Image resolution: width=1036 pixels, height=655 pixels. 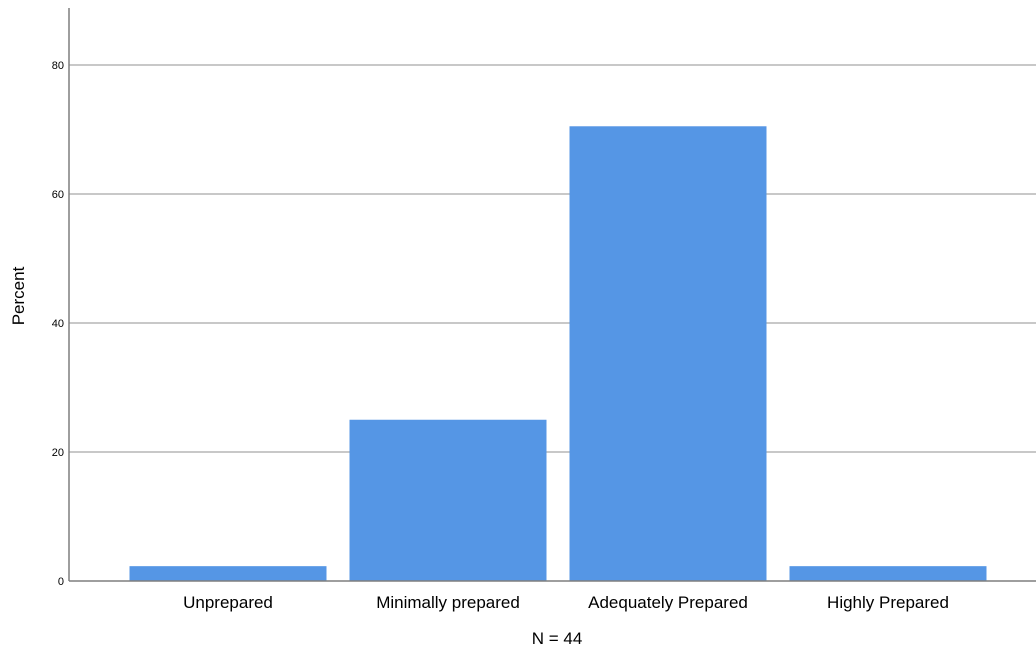 What do you see at coordinates (888, 602) in the screenshot?
I see `x-tick-label: Highly Prepared` at bounding box center [888, 602].